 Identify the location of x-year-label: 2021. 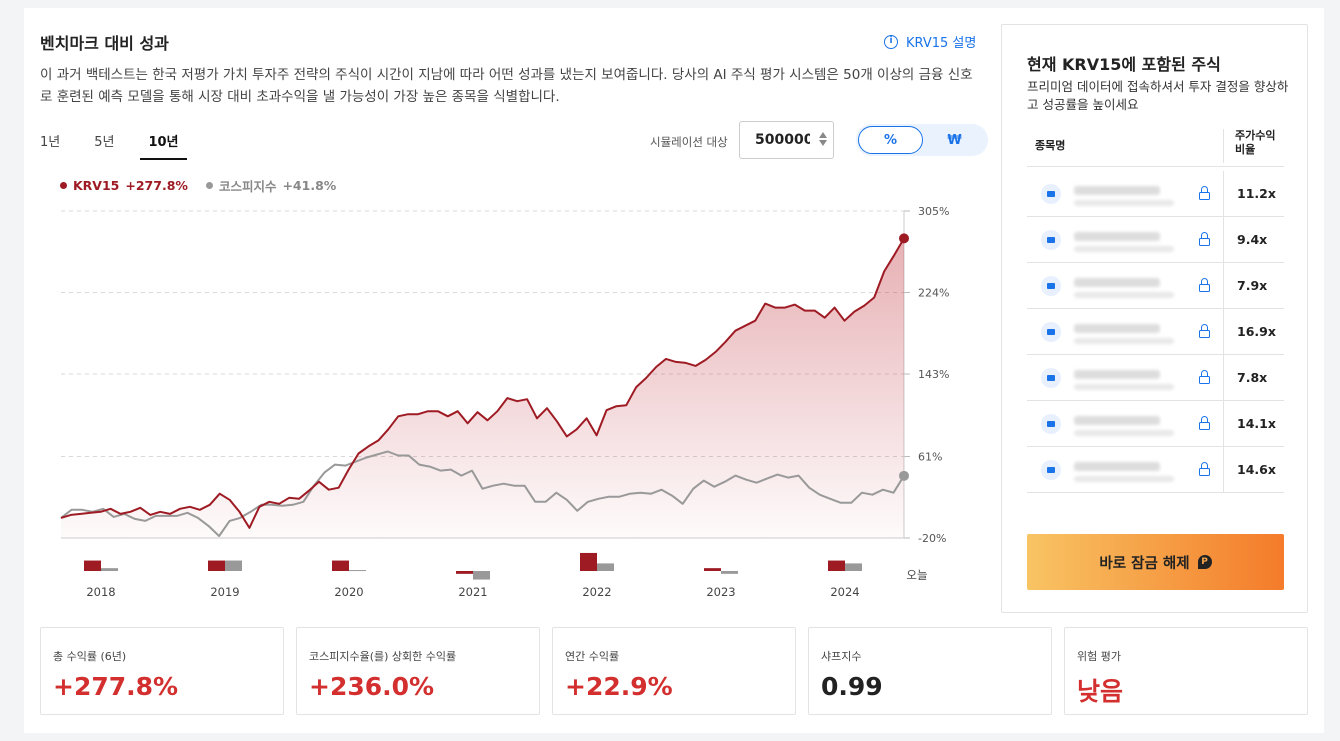
(472, 592).